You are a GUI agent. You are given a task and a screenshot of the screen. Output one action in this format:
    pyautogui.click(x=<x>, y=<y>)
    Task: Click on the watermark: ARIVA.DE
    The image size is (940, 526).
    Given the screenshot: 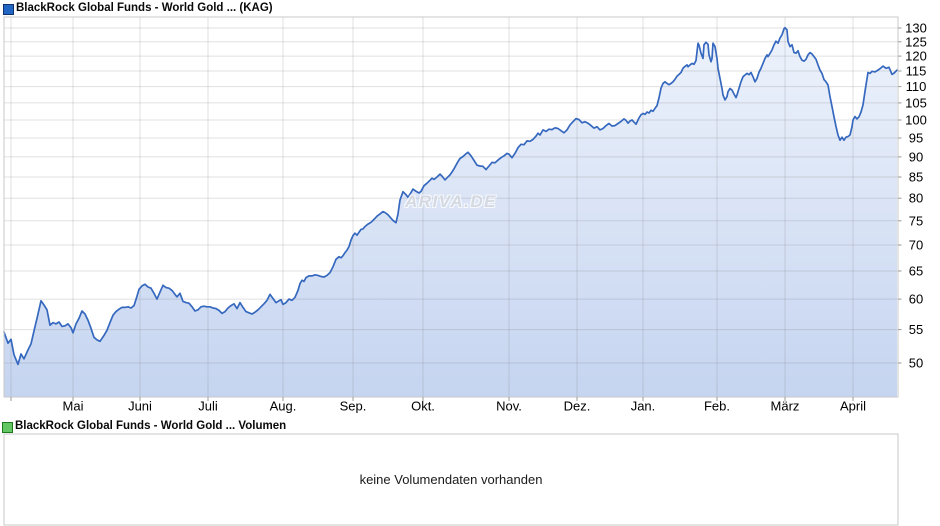 What is the action you would take?
    pyautogui.click(x=451, y=201)
    